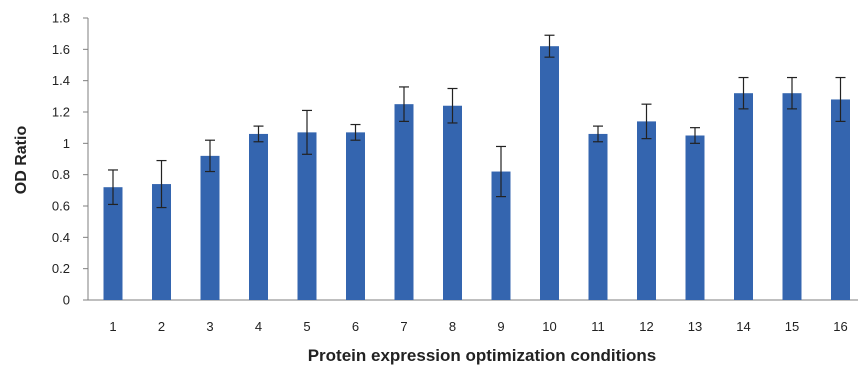  I want to click on x-tick-label-15: 15, so click(792, 326).